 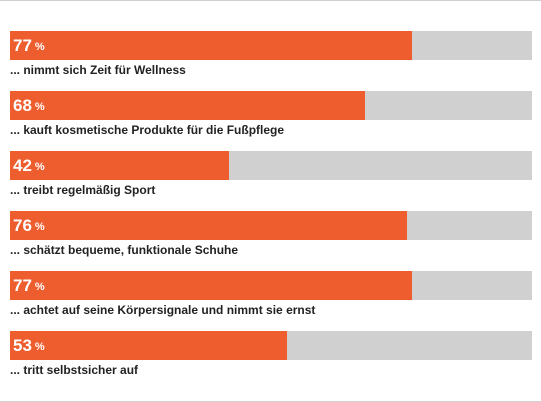 I want to click on bar-value-label: 68%, so click(x=29, y=105).